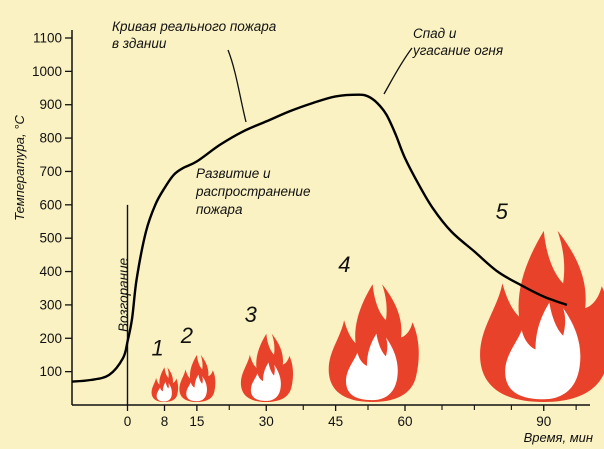  I want to click on y-tick-label-100: 100, so click(50, 371).